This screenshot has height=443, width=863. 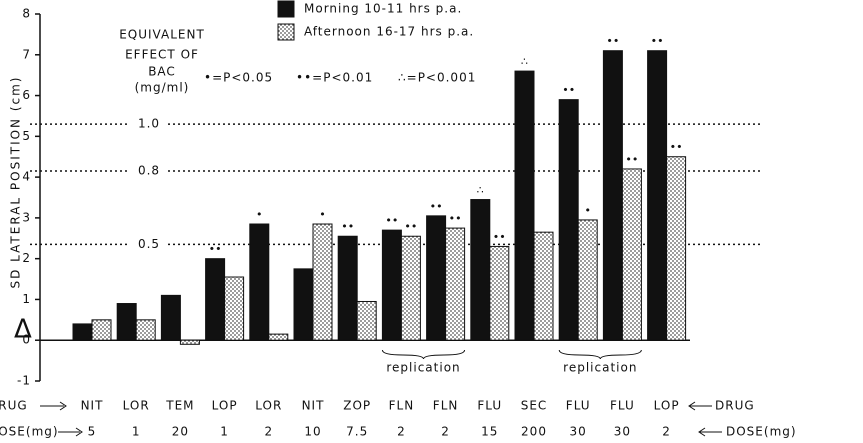 What do you see at coordinates (357, 406) in the screenshot?
I see `x-tick-label: ZOP` at bounding box center [357, 406].